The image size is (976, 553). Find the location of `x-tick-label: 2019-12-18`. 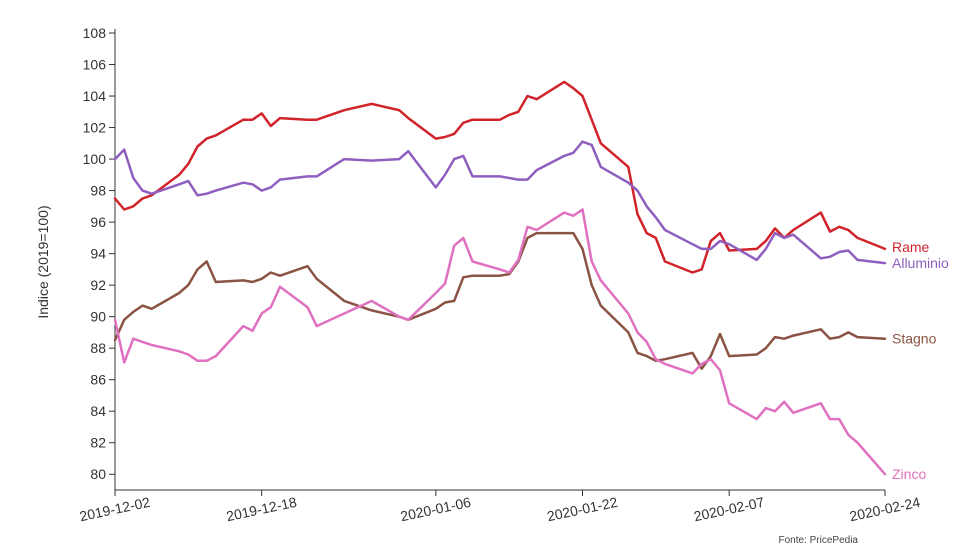

x-tick-label: 2019-12-18 is located at coordinates (262, 509).